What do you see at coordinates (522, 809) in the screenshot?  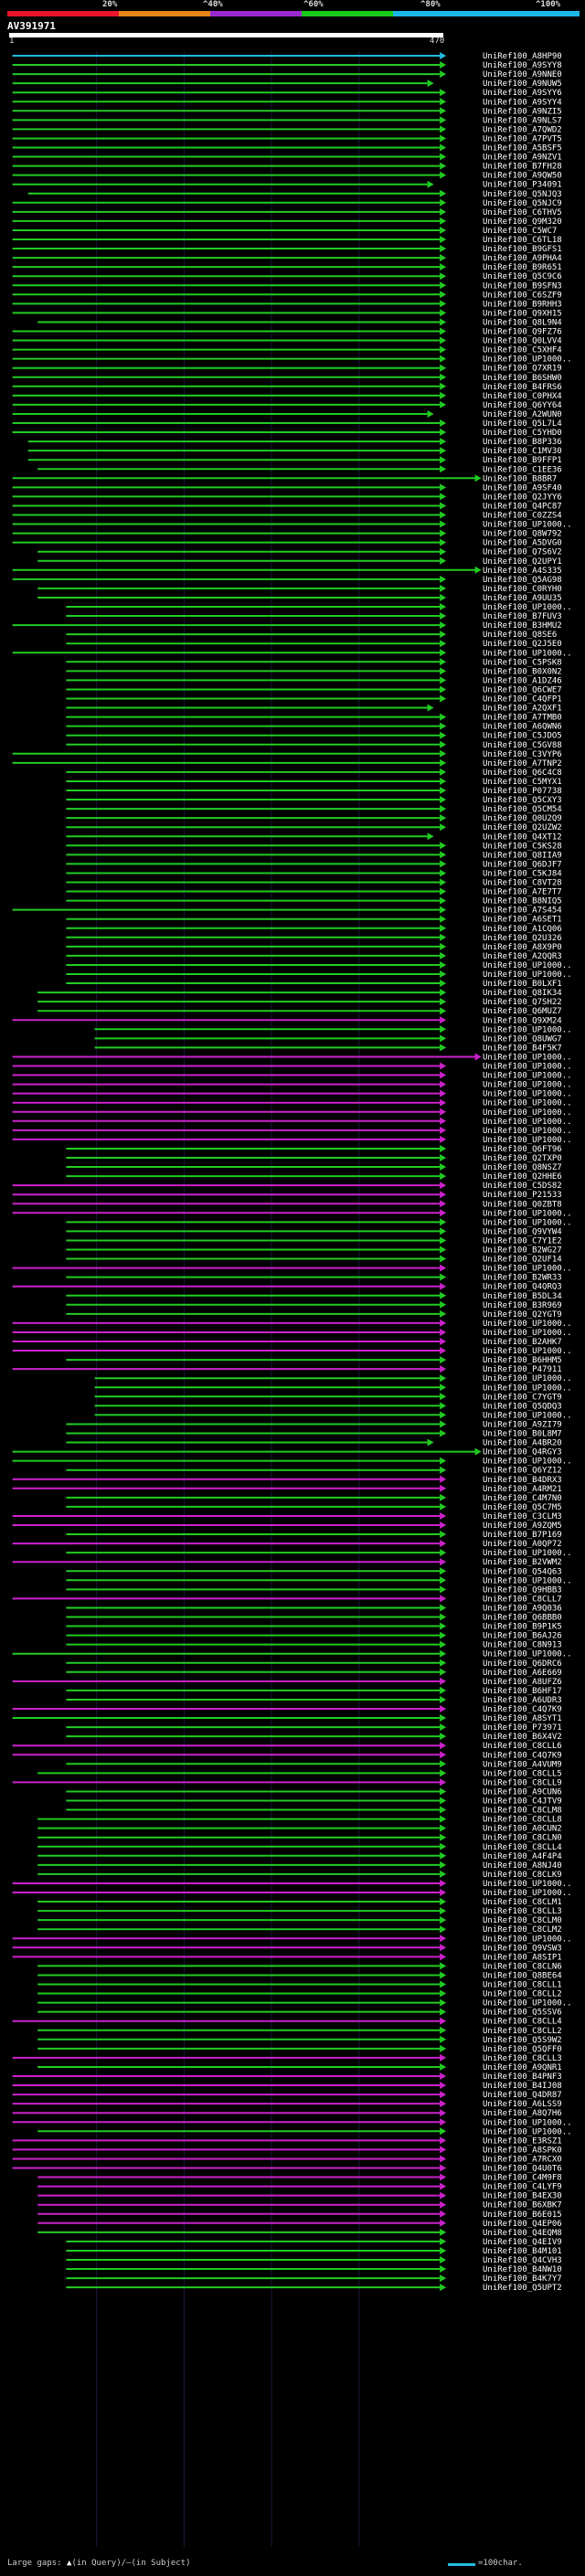 I see `hit-label: UniRef100_Q5CM54` at bounding box center [522, 809].